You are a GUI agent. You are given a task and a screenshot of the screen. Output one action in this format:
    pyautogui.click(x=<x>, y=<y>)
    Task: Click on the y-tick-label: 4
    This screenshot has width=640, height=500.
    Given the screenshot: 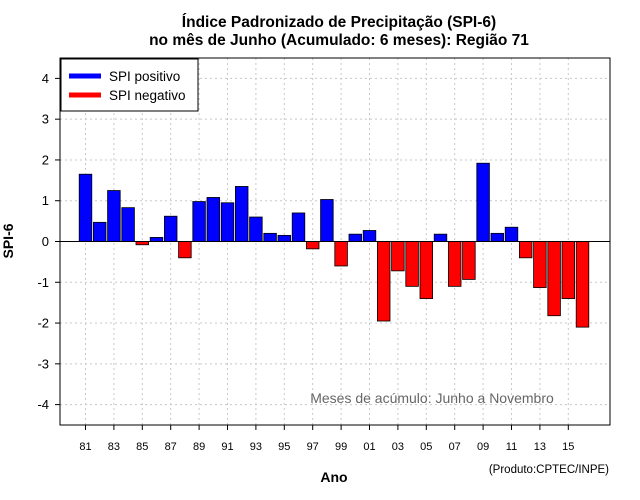 What is the action you would take?
    pyautogui.click(x=45, y=78)
    